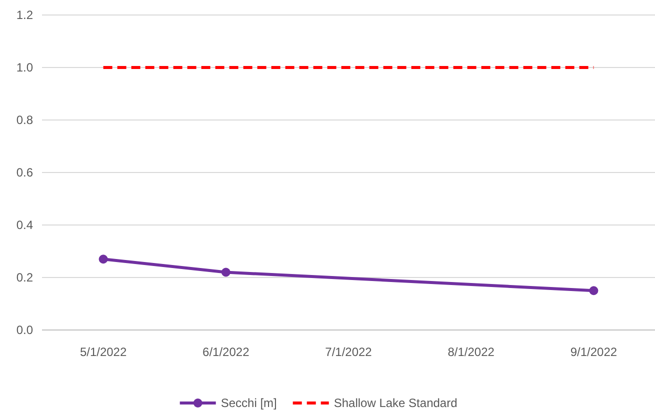 The image size is (655, 415). What do you see at coordinates (103, 352) in the screenshot?
I see `x-tick-label: 5/1/2022` at bounding box center [103, 352].